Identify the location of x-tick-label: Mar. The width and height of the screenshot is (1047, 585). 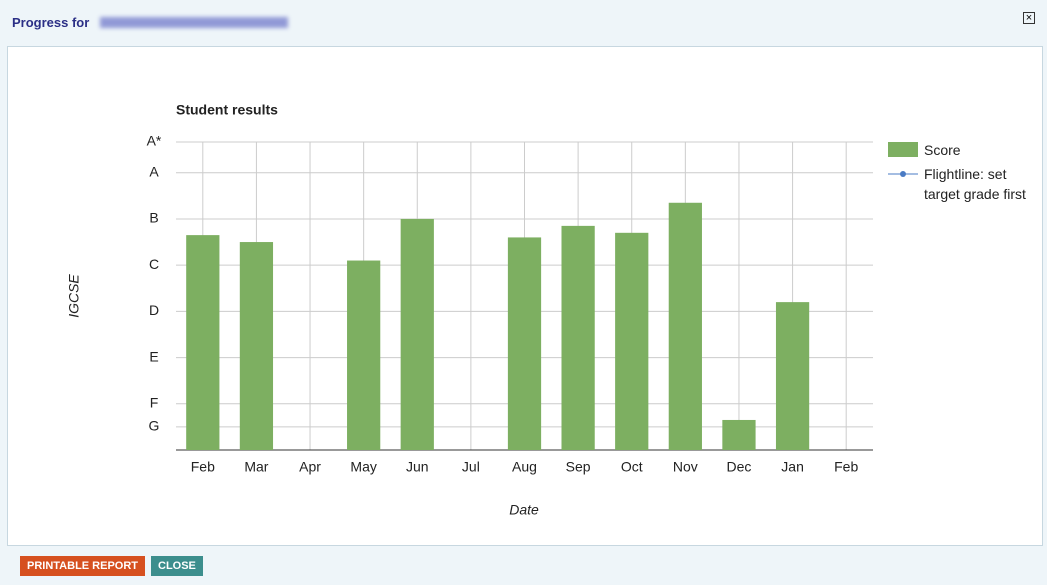
(256, 467).